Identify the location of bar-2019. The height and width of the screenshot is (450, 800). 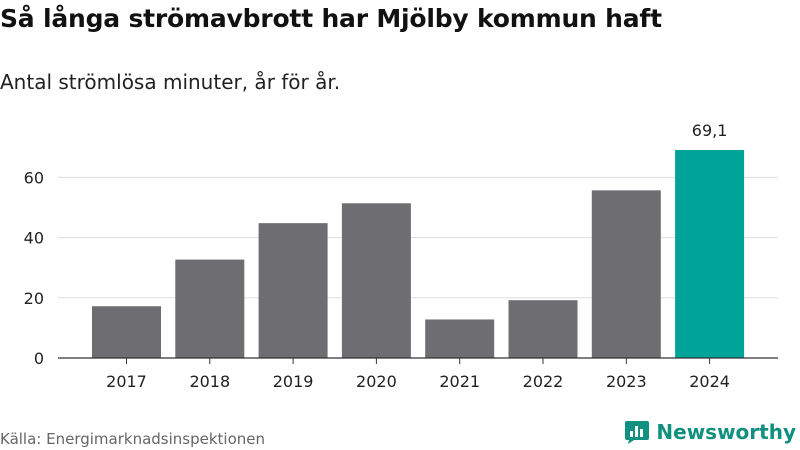
(293, 290).